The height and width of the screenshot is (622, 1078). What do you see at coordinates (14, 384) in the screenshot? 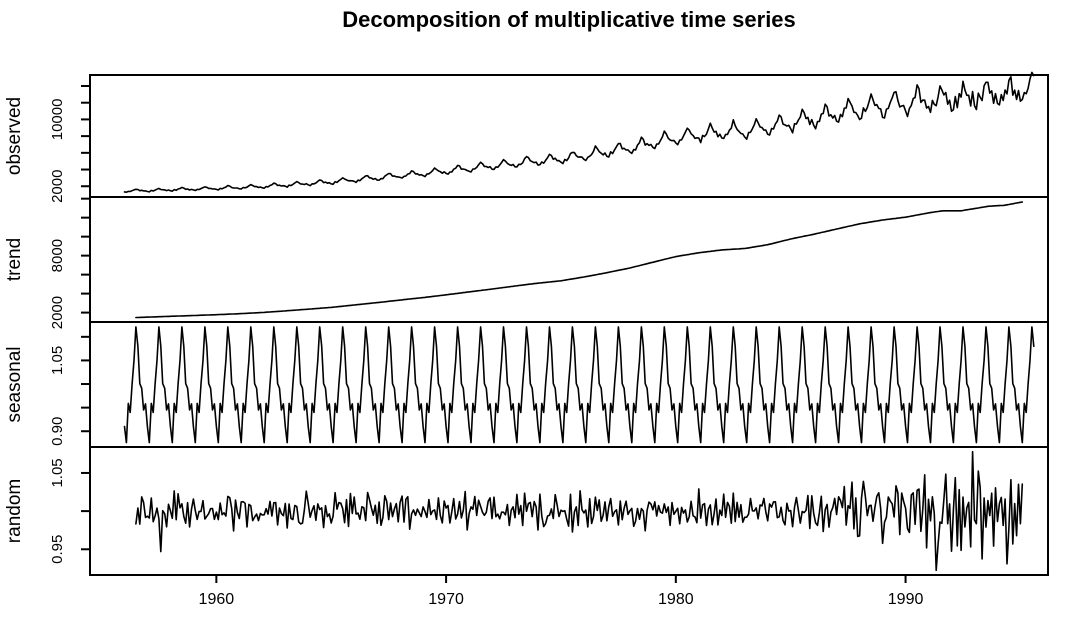
I see `ylabel-seasonal: seasonal` at bounding box center [14, 384].